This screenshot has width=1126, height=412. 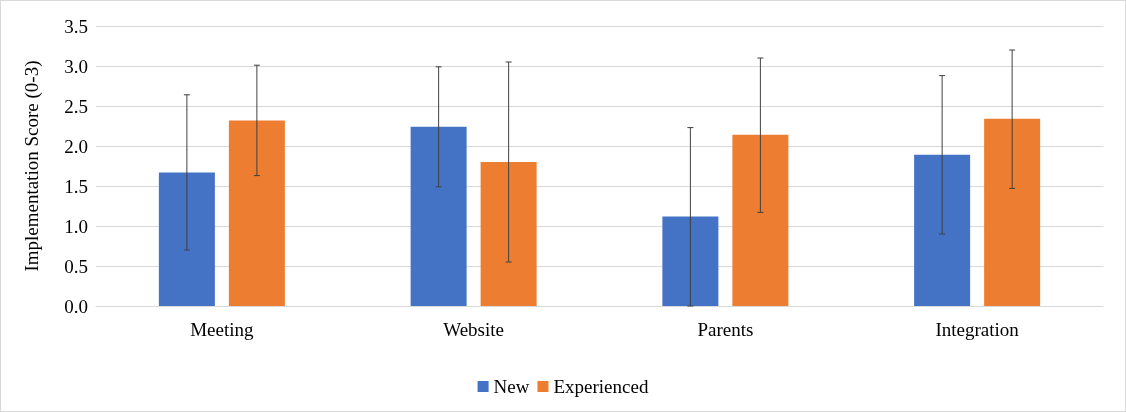 I want to click on y-tick-label: 2.0, so click(x=76, y=146).